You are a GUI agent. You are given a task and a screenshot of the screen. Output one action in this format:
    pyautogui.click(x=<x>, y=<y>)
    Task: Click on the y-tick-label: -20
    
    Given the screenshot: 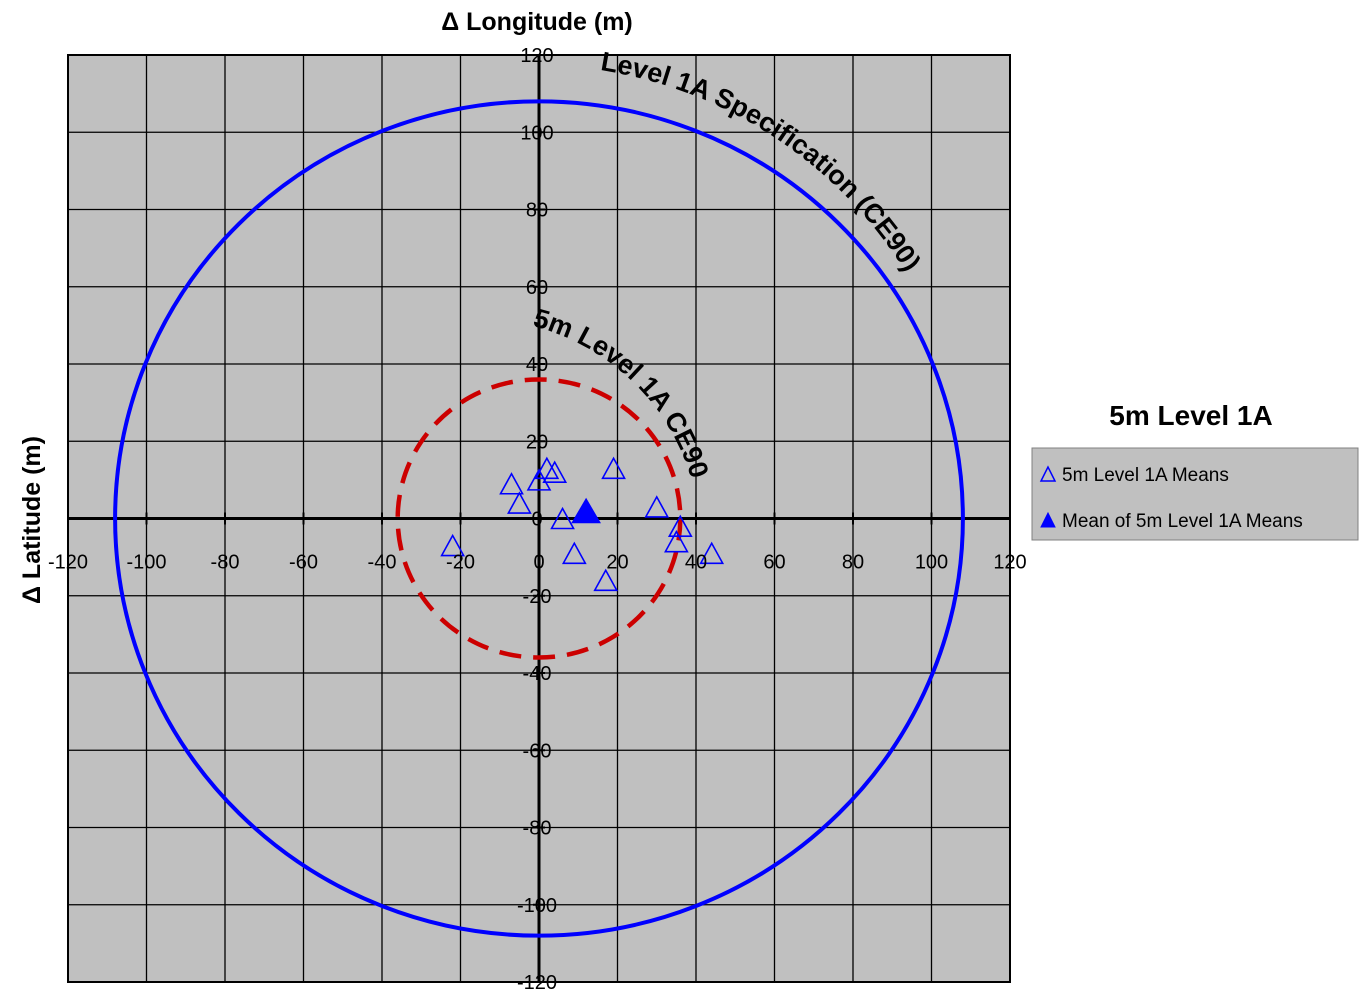 What is the action you would take?
    pyautogui.click(x=537, y=597)
    